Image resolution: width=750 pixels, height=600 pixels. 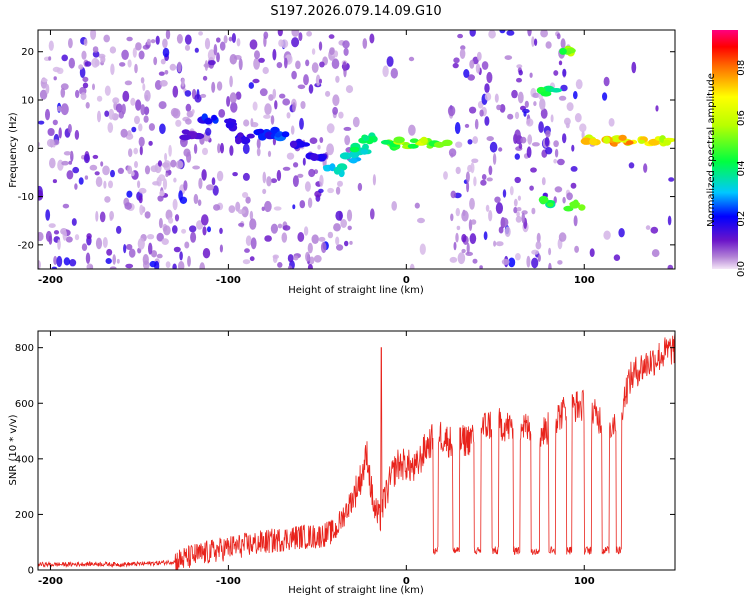 I want to click on x-tick-label: 100, so click(x=584, y=581).